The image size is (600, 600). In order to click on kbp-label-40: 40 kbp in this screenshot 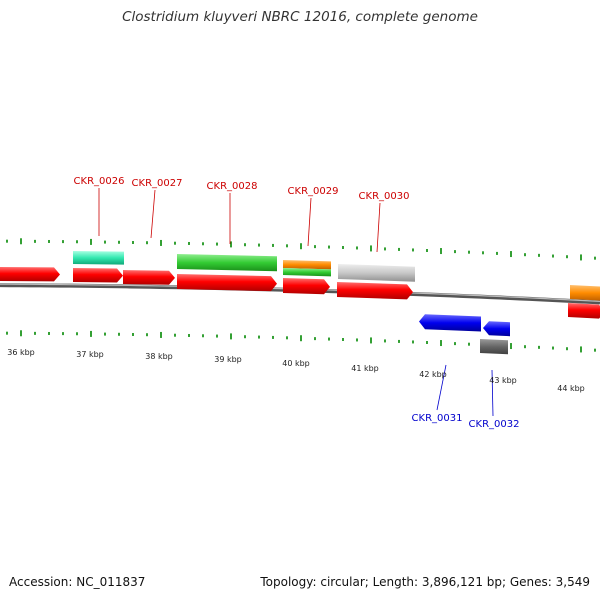, I will do `click(296, 363)`.